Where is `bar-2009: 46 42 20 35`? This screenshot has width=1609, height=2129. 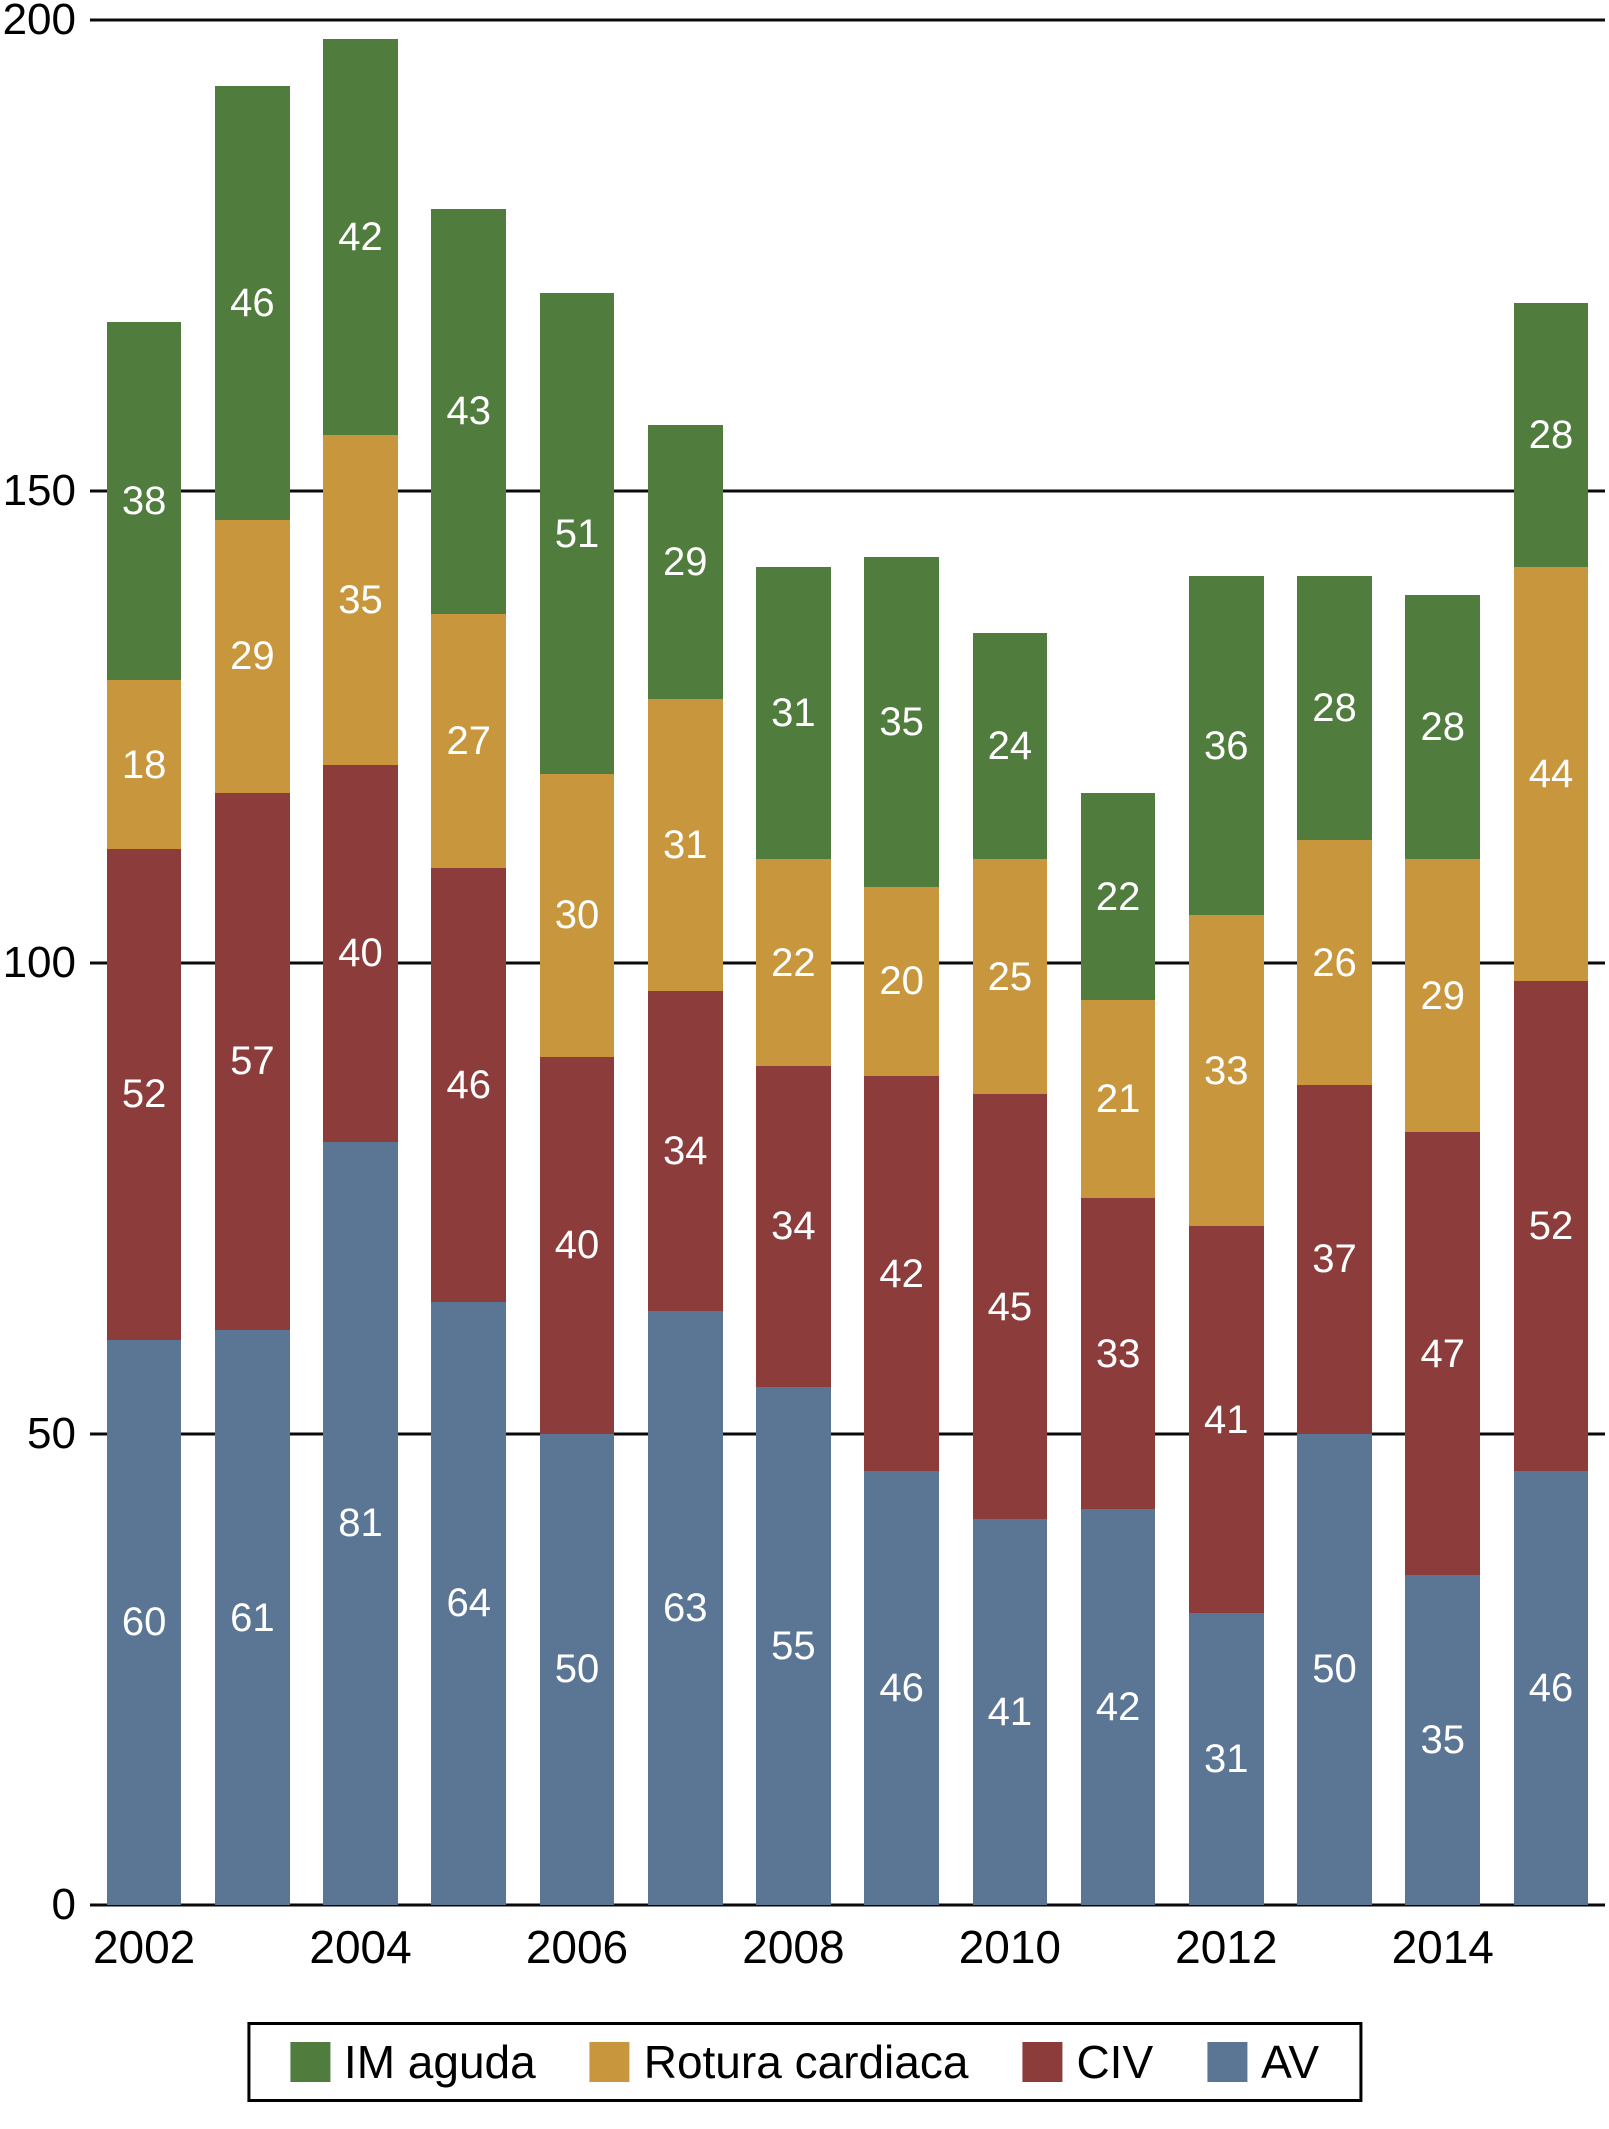 bar-2009: 46 42 20 35 is located at coordinates (901, 1231).